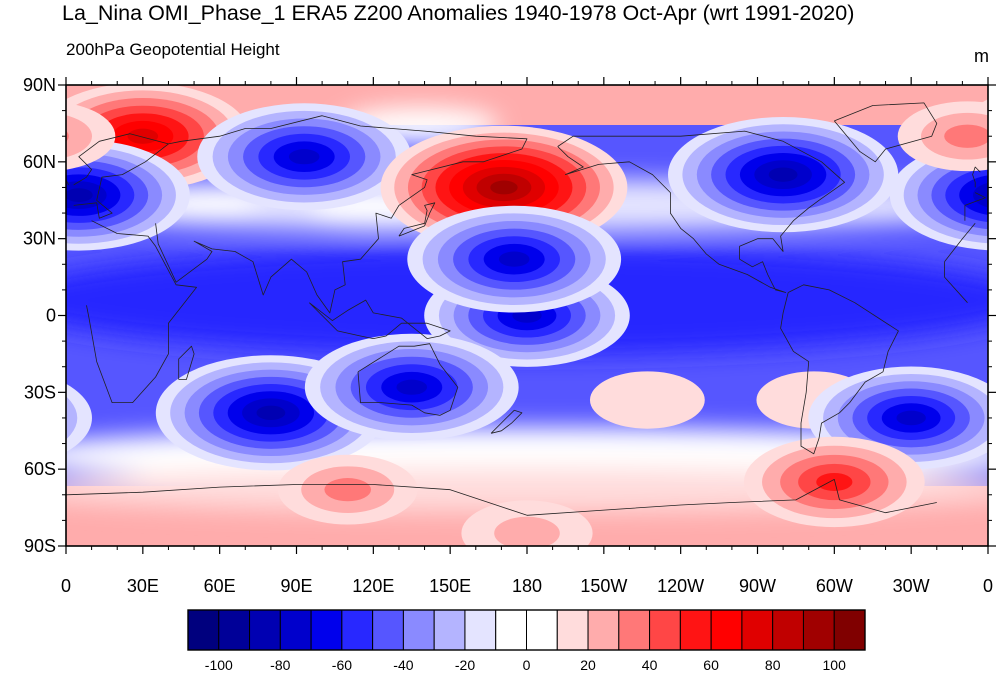  What do you see at coordinates (417, 219) in the screenshot?
I see `coastline-japan` at bounding box center [417, 219].